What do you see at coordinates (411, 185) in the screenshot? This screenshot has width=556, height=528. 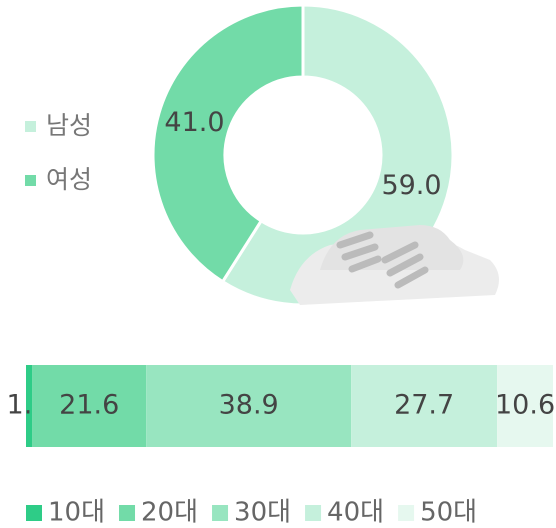 I see `data-label: 59.0` at bounding box center [411, 185].